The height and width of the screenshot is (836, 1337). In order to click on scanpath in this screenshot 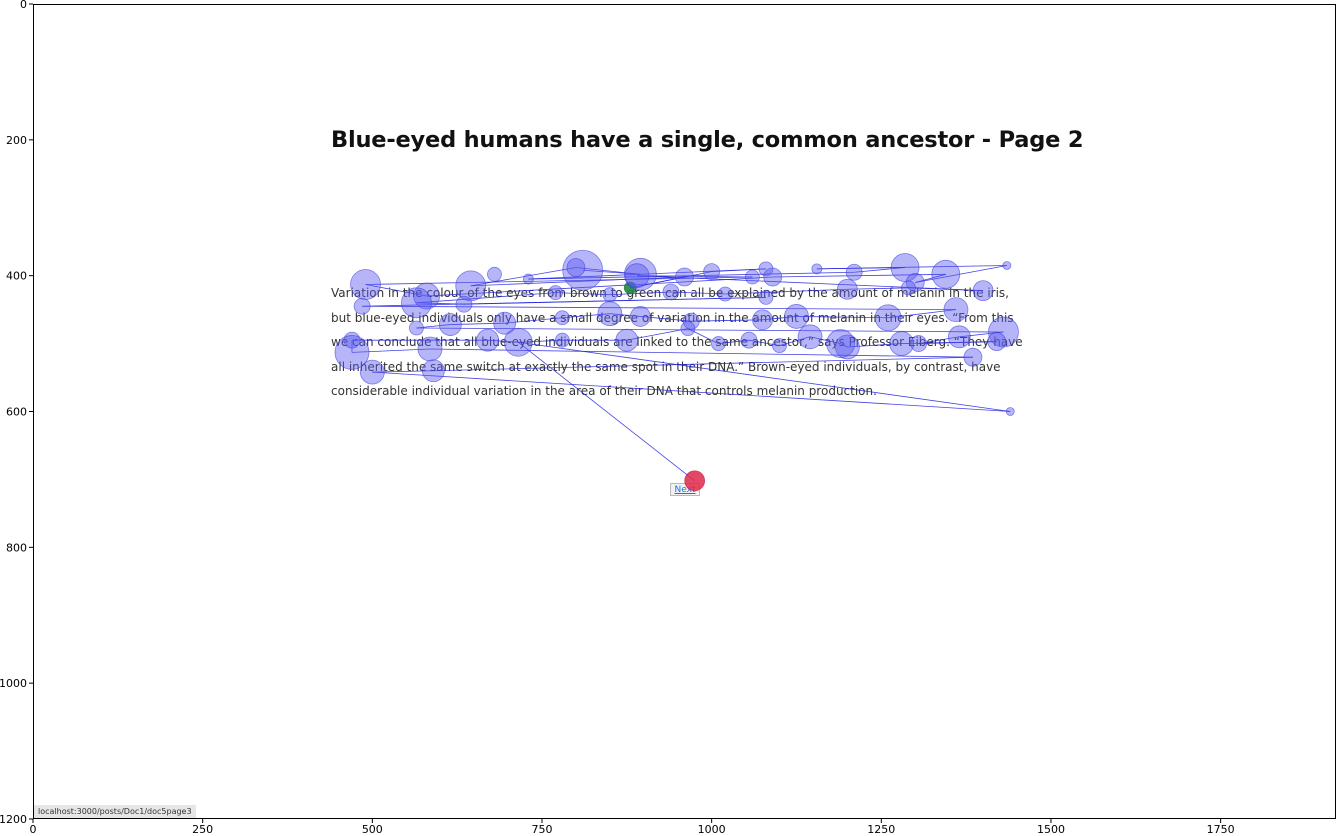, I will do `click(681, 373)`.